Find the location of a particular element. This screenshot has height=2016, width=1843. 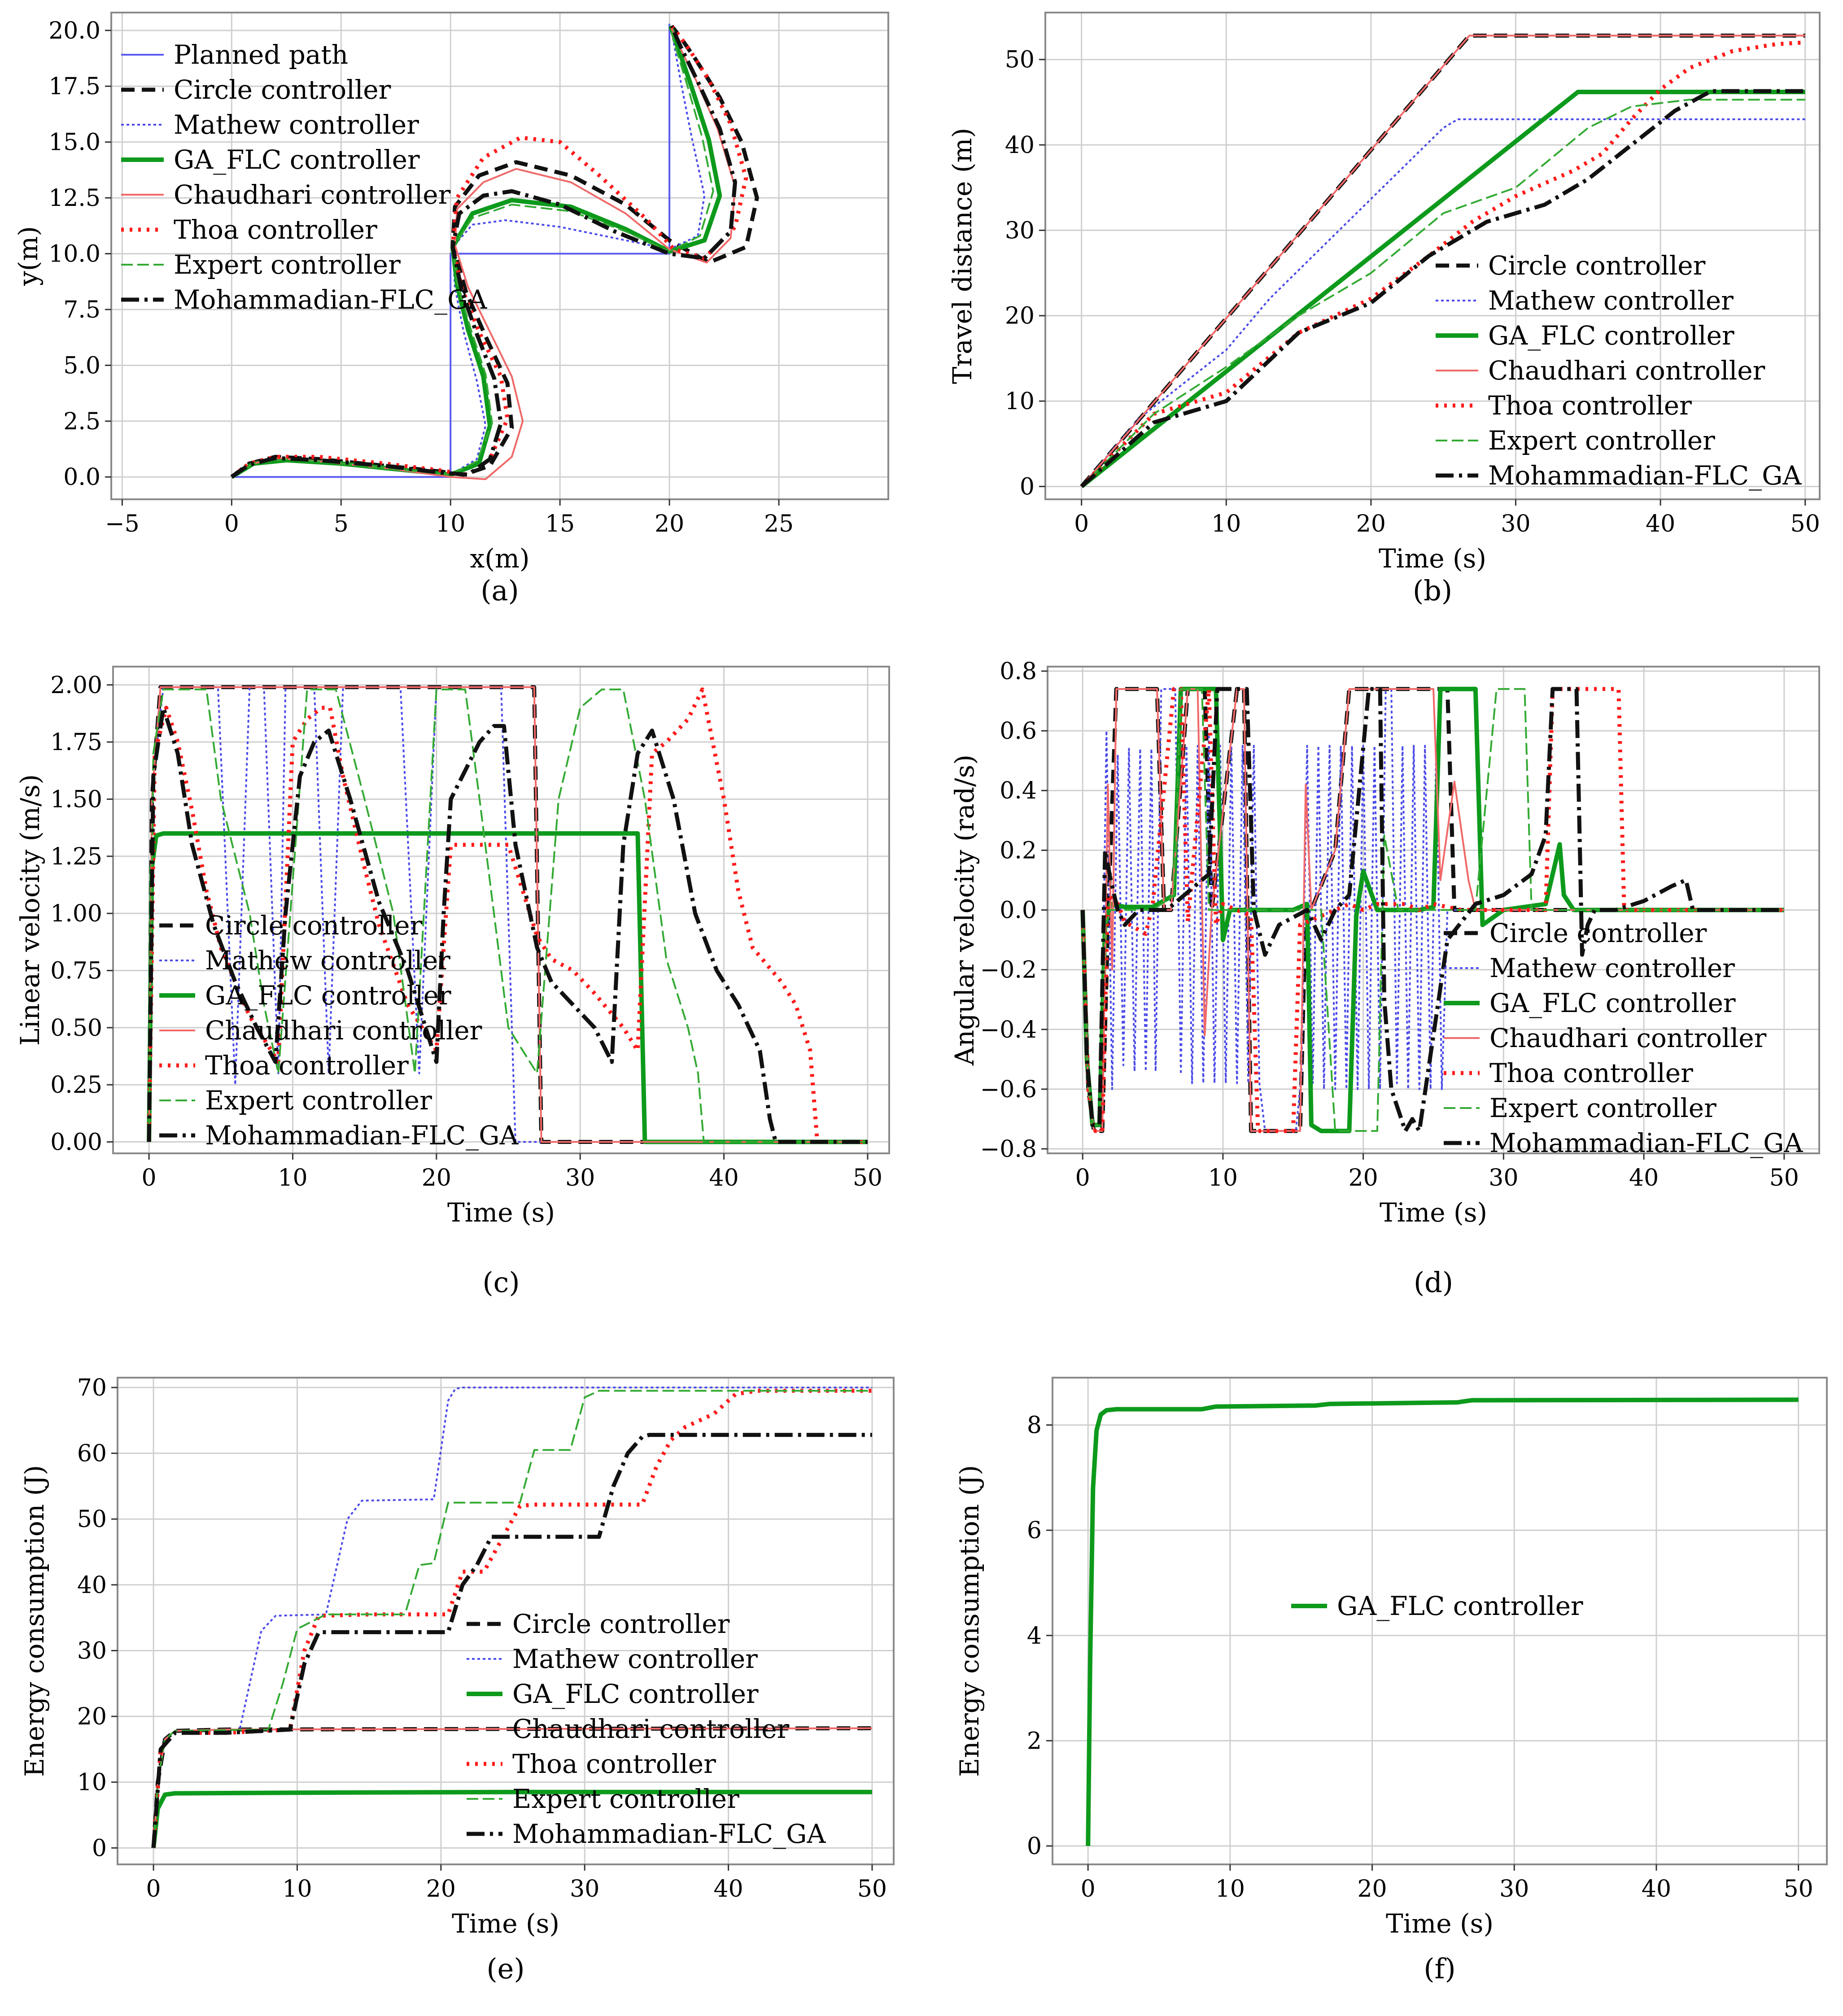

y-tick-label: −0.8 is located at coordinates (1008, 1149).